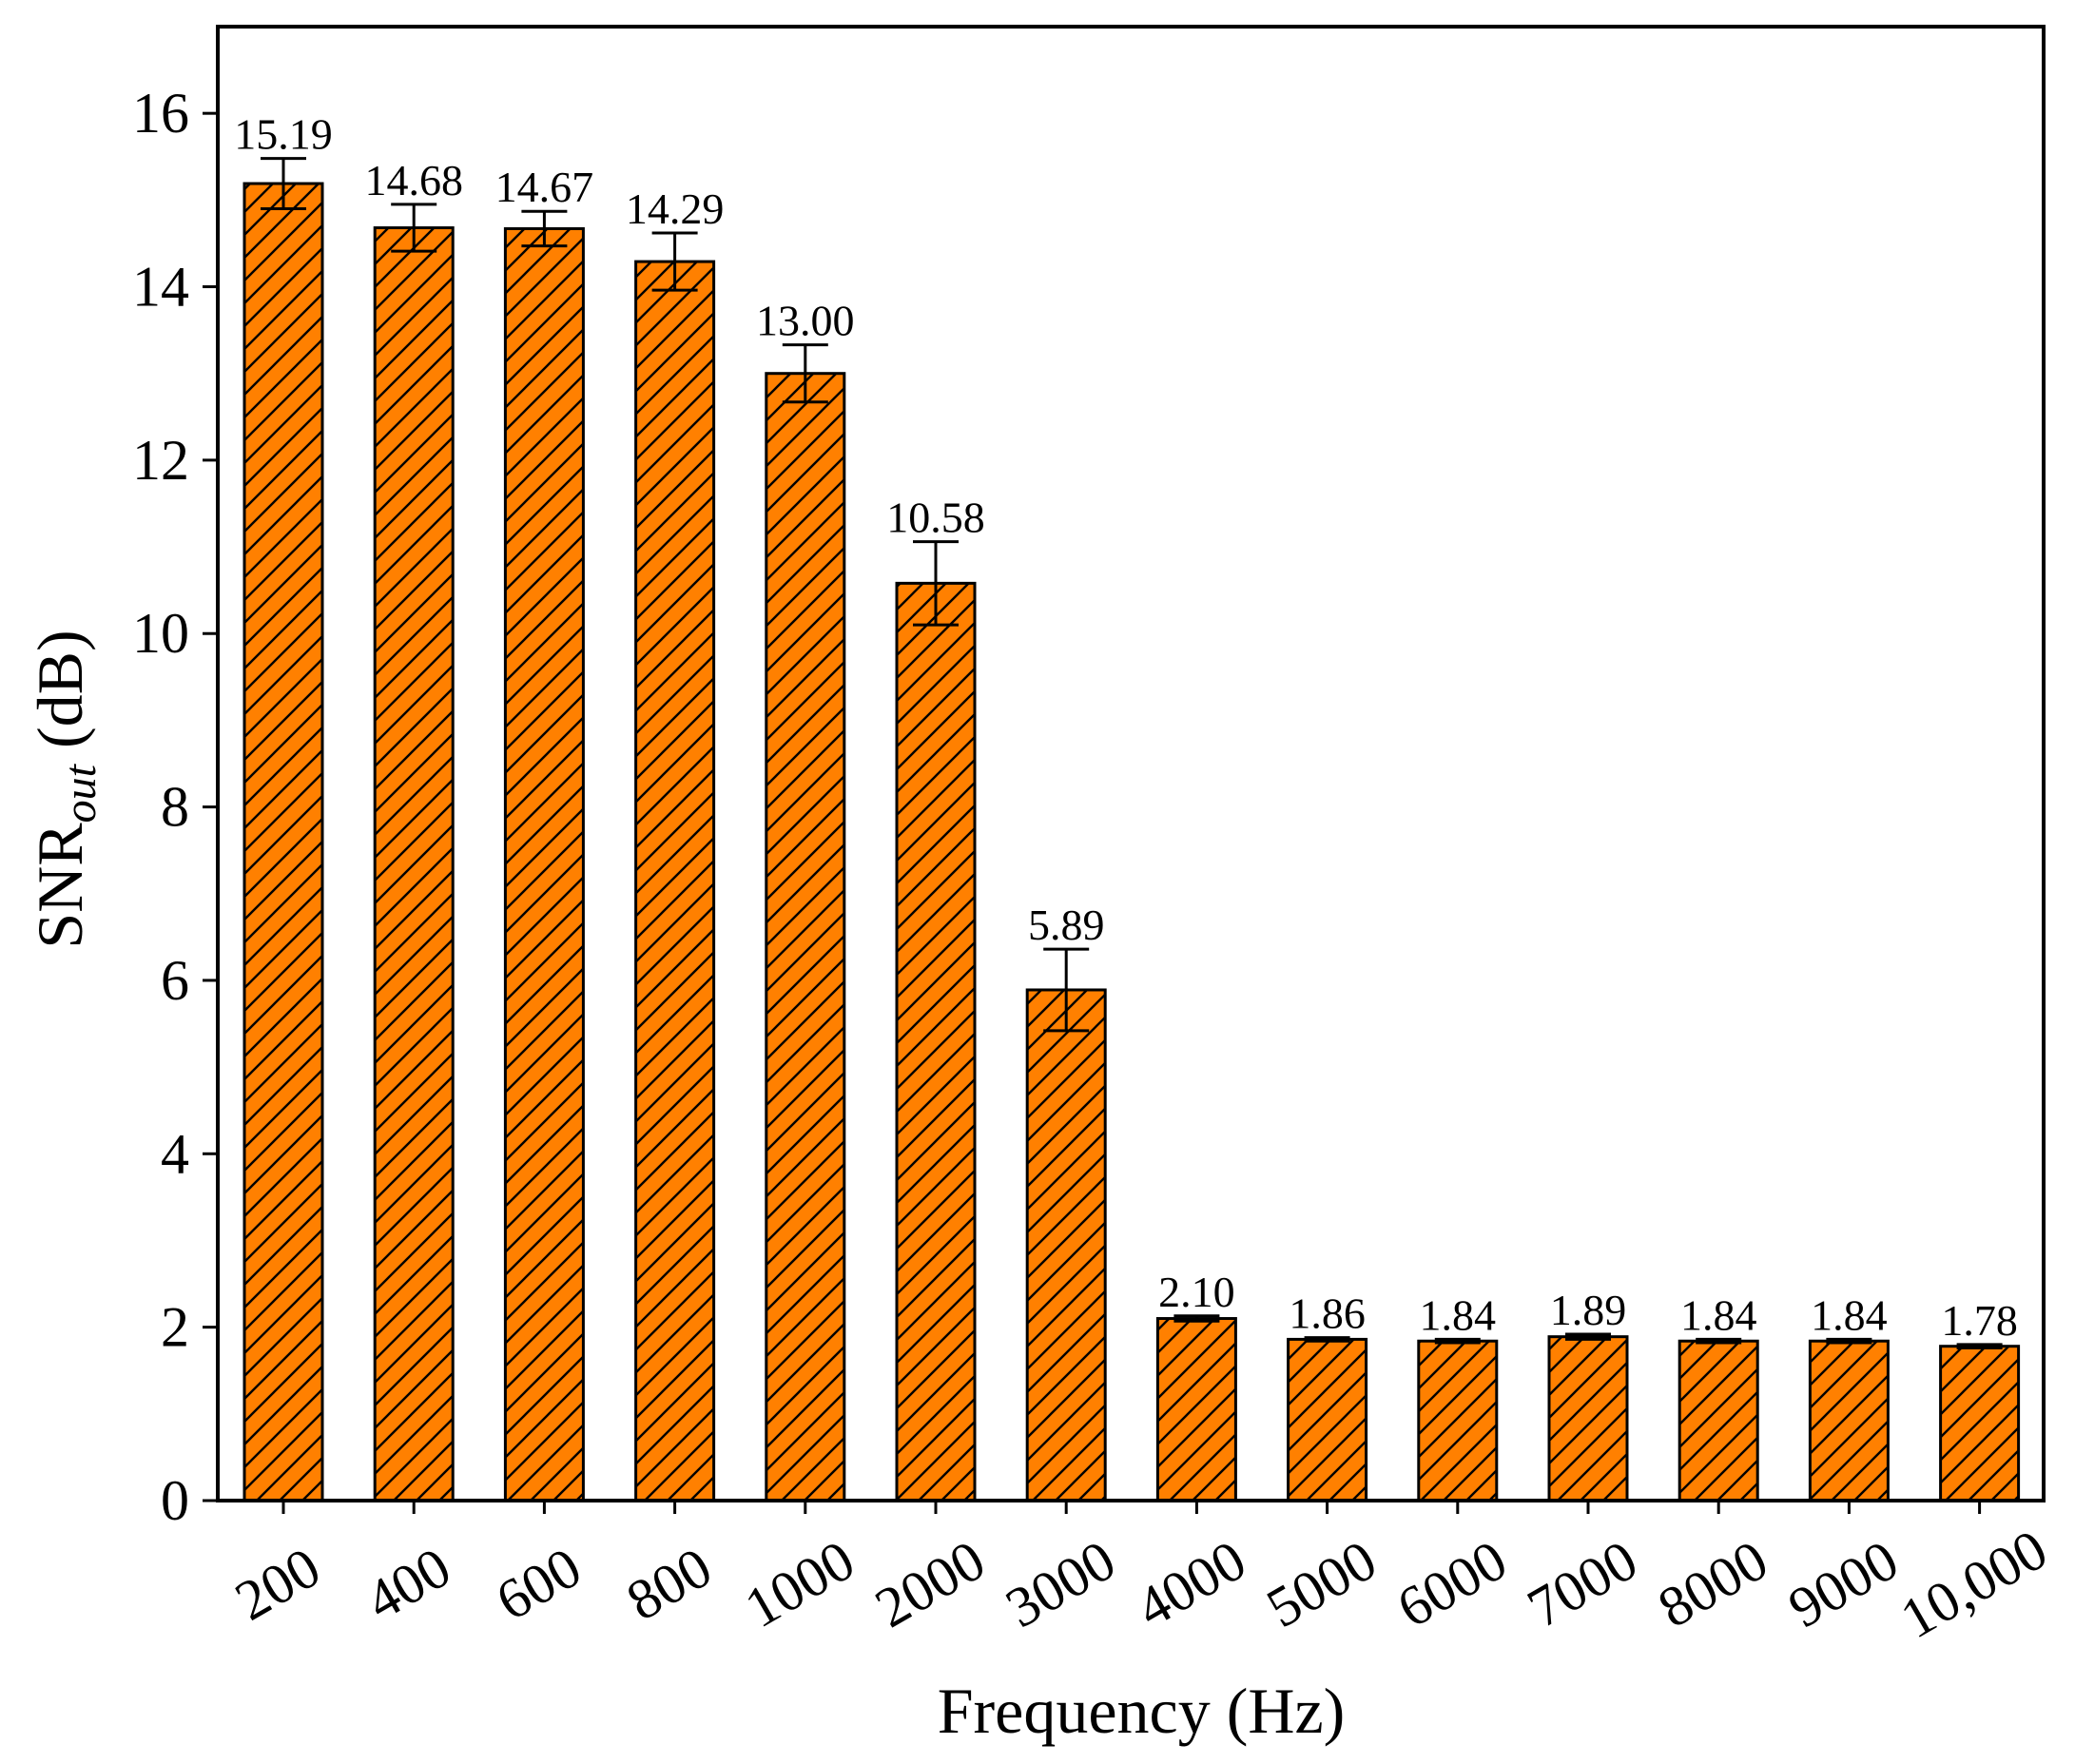 The image size is (2075, 1764). I want to click on y-axis-title-unit: (dB), so click(60, 697).